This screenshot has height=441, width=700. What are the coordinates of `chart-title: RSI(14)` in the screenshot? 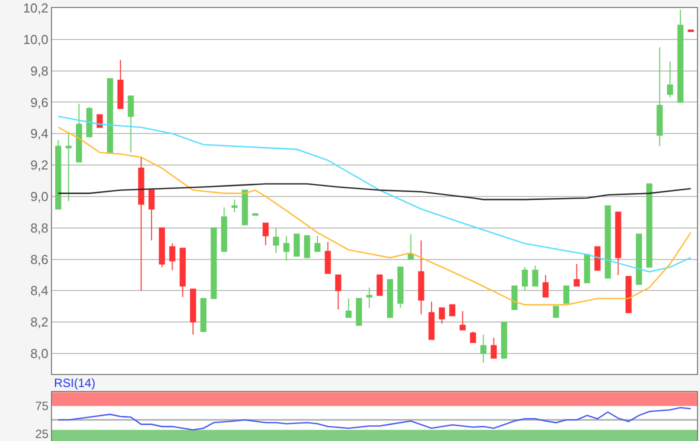 It's located at (75, 383).